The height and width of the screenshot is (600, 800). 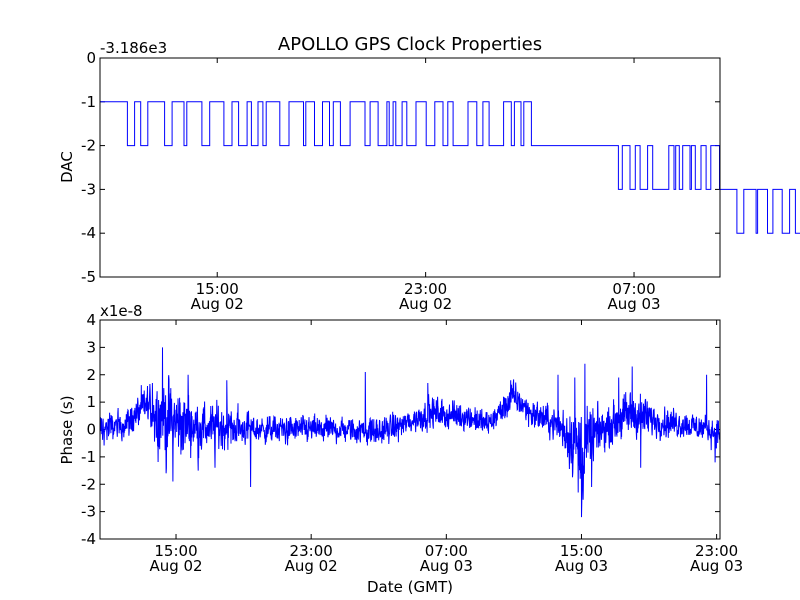 What do you see at coordinates (91, 375) in the screenshot?
I see `y-tick-label: 2` at bounding box center [91, 375].